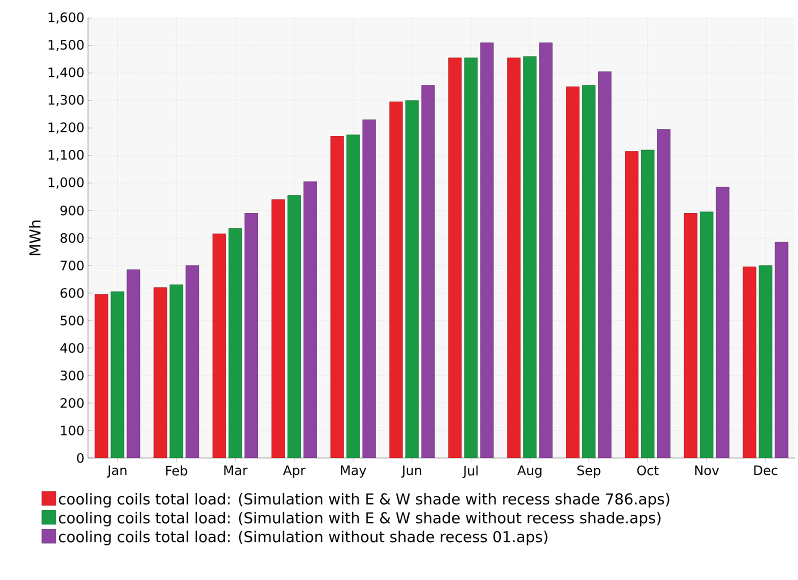  I want to click on y-tick-label: 1,100, so click(66, 156).